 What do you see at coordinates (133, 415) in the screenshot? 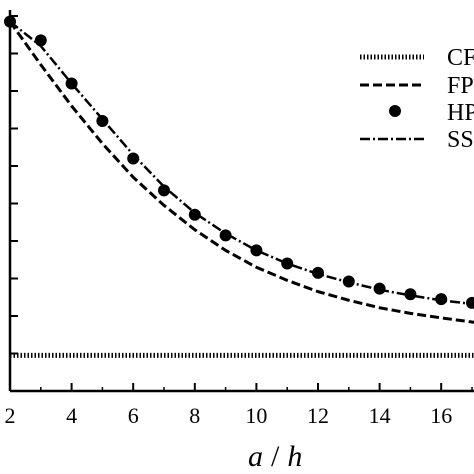
I see `x-tick-label-6: 6` at bounding box center [133, 415].